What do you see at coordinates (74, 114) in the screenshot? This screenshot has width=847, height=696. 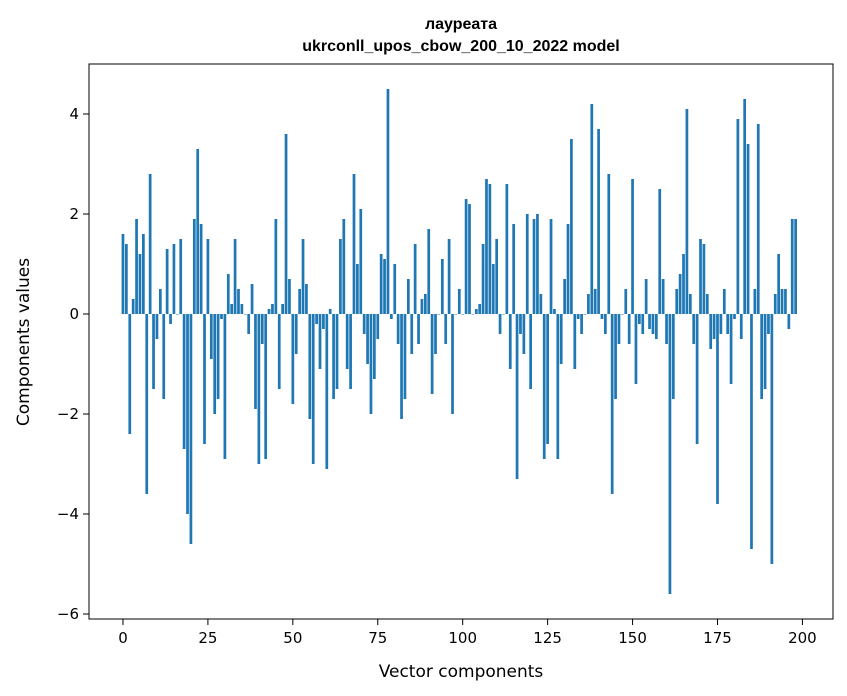 I see `y-tick-label: 4` at bounding box center [74, 114].